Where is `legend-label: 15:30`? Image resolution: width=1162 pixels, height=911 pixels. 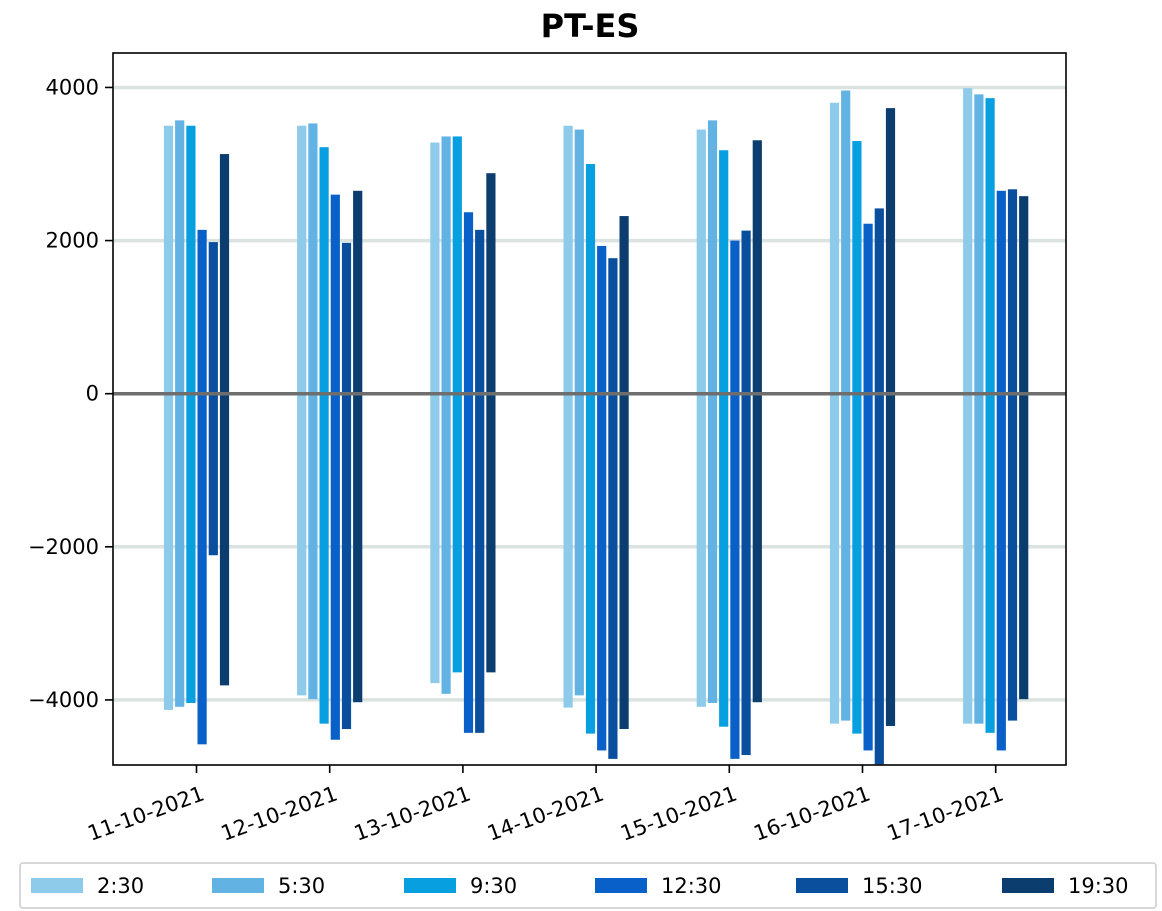
legend-label: 15:30 is located at coordinates (892, 886).